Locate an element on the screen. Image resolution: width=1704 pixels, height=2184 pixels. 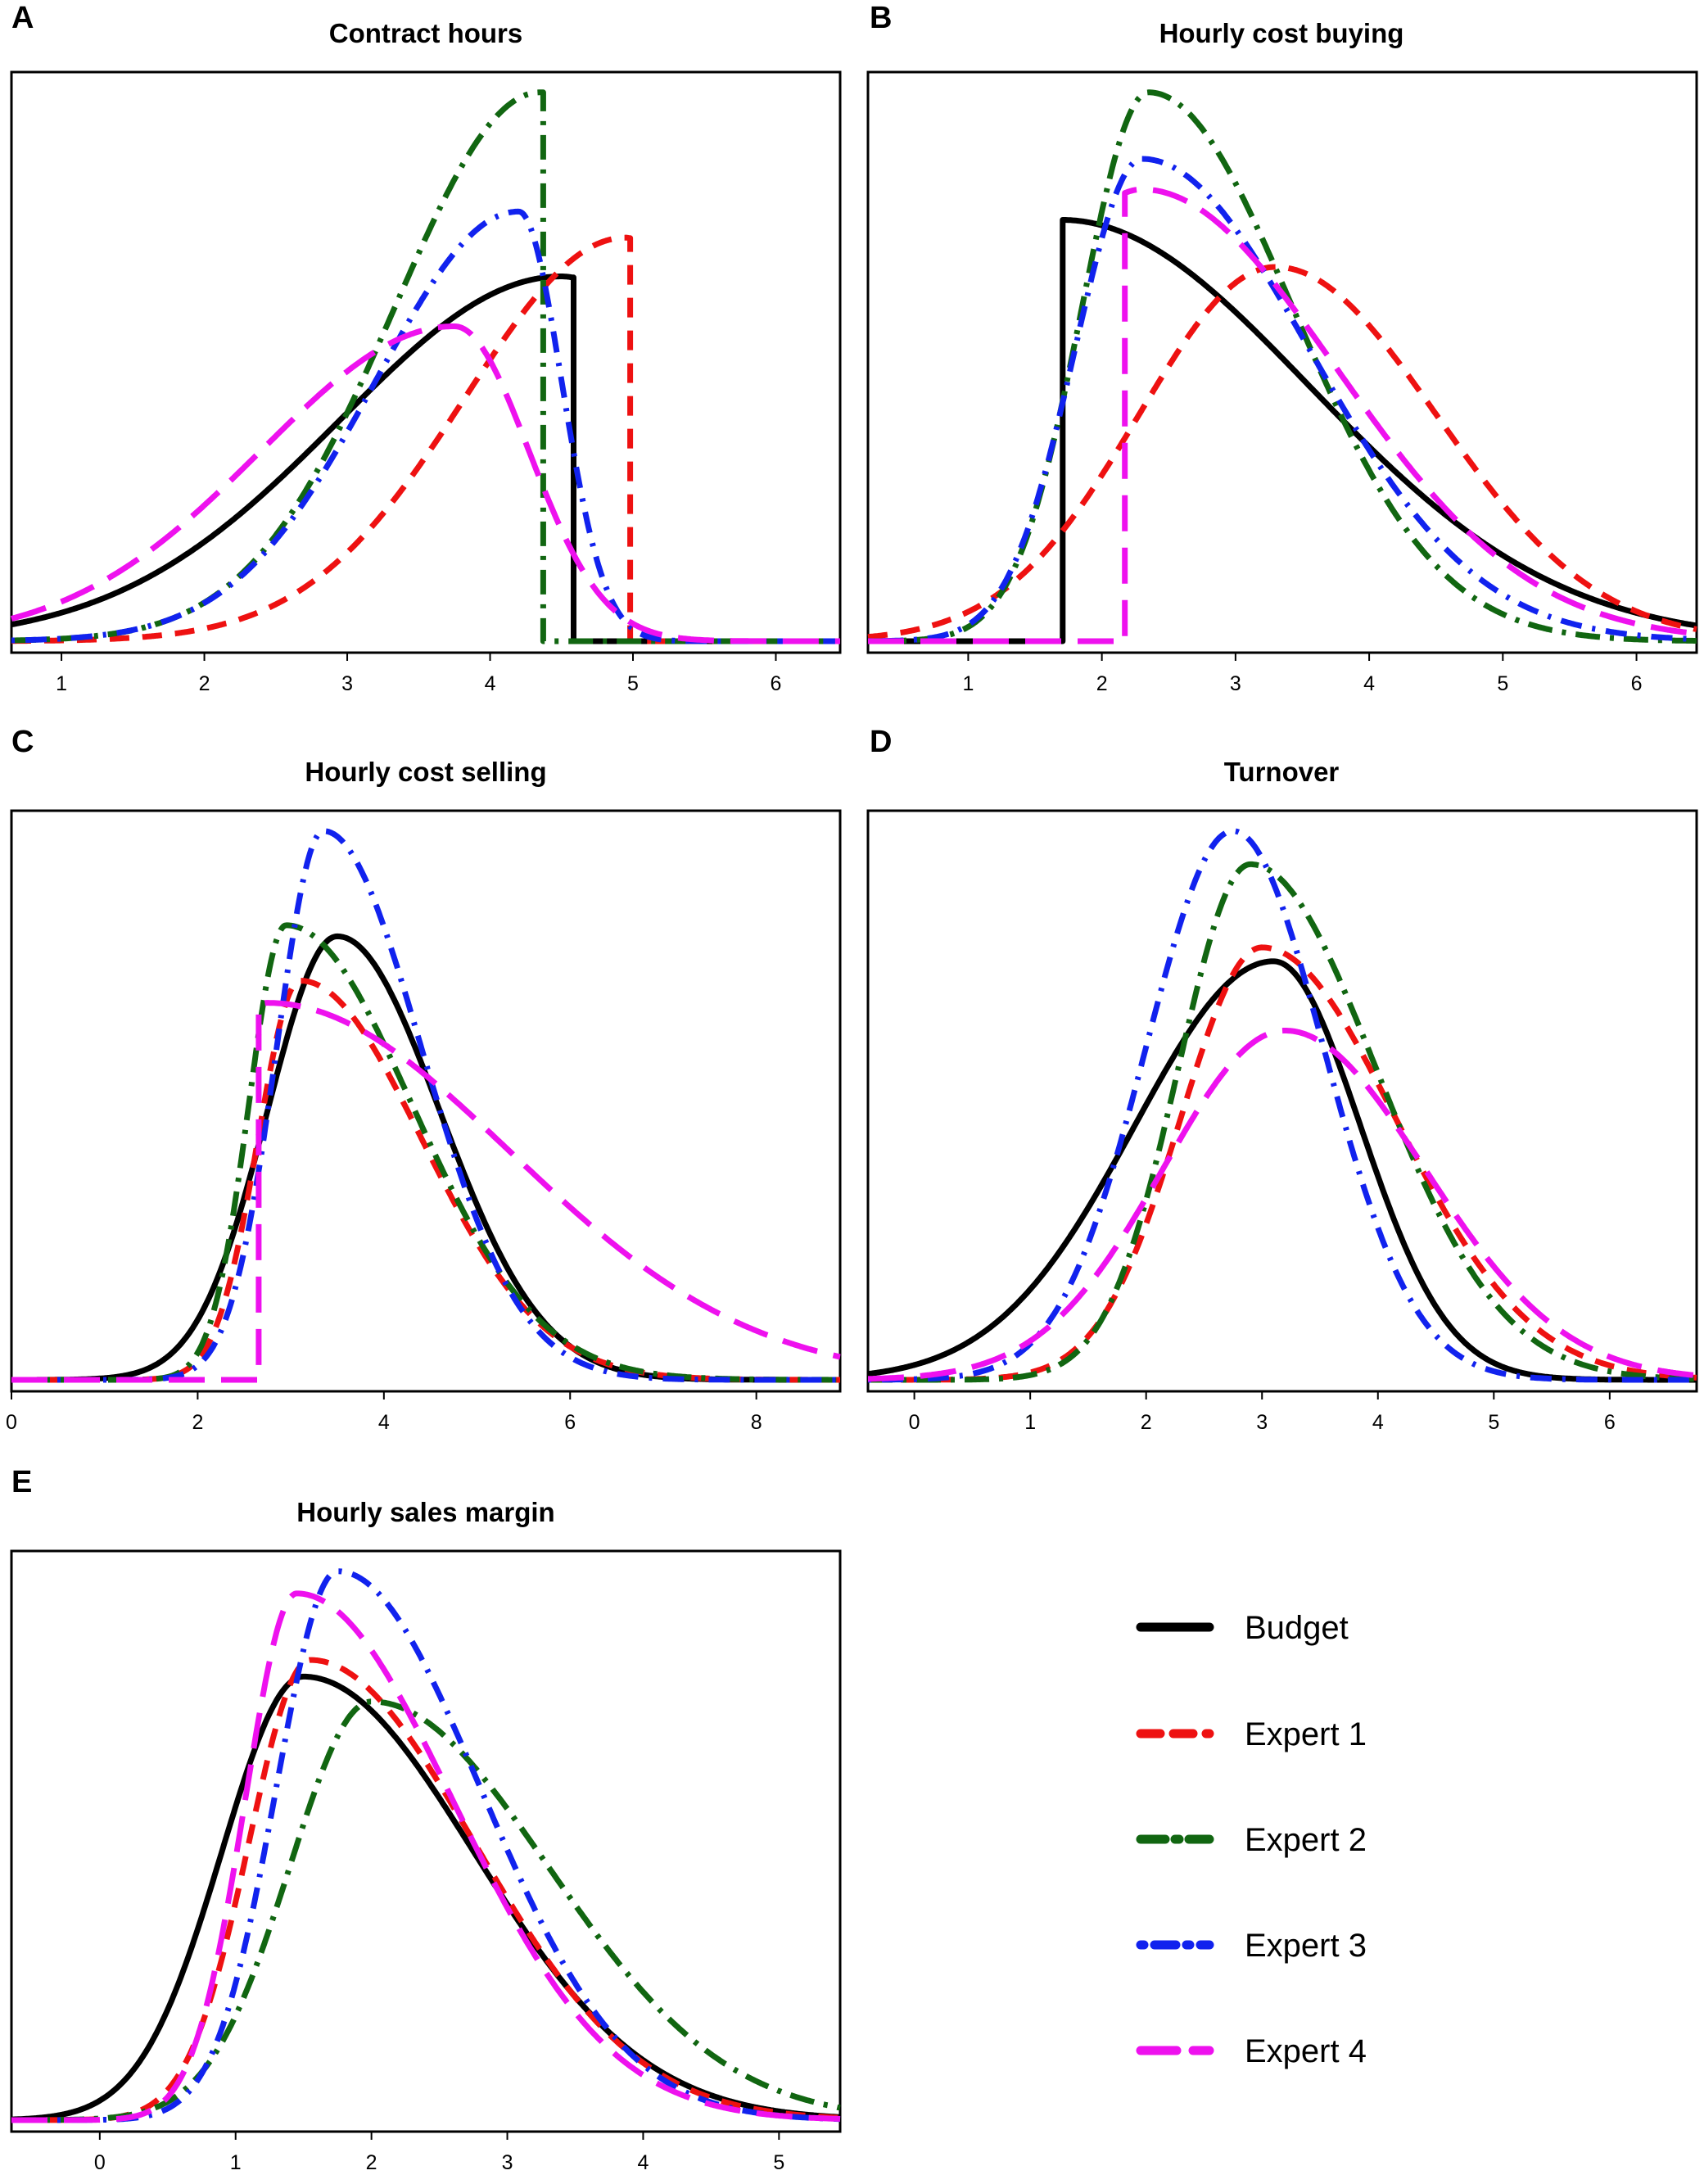
panel-a-curve-expert1 is located at coordinates (426, 439).